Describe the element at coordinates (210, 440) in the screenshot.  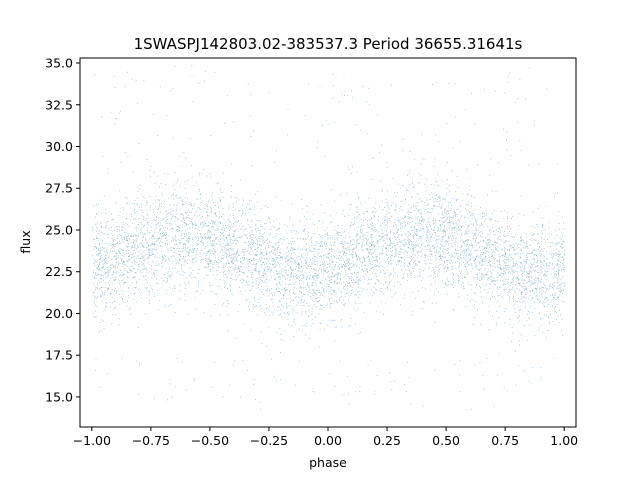
I see `x-tick-label: −0.50` at that location.